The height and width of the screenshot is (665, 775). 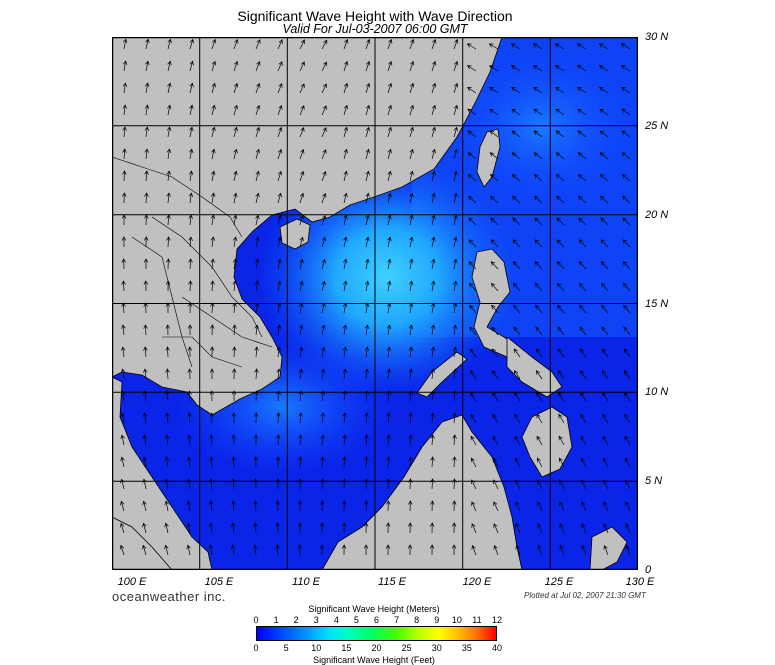 What do you see at coordinates (559, 582) in the screenshot?
I see `lon-label-125e: 125 E` at bounding box center [559, 582].